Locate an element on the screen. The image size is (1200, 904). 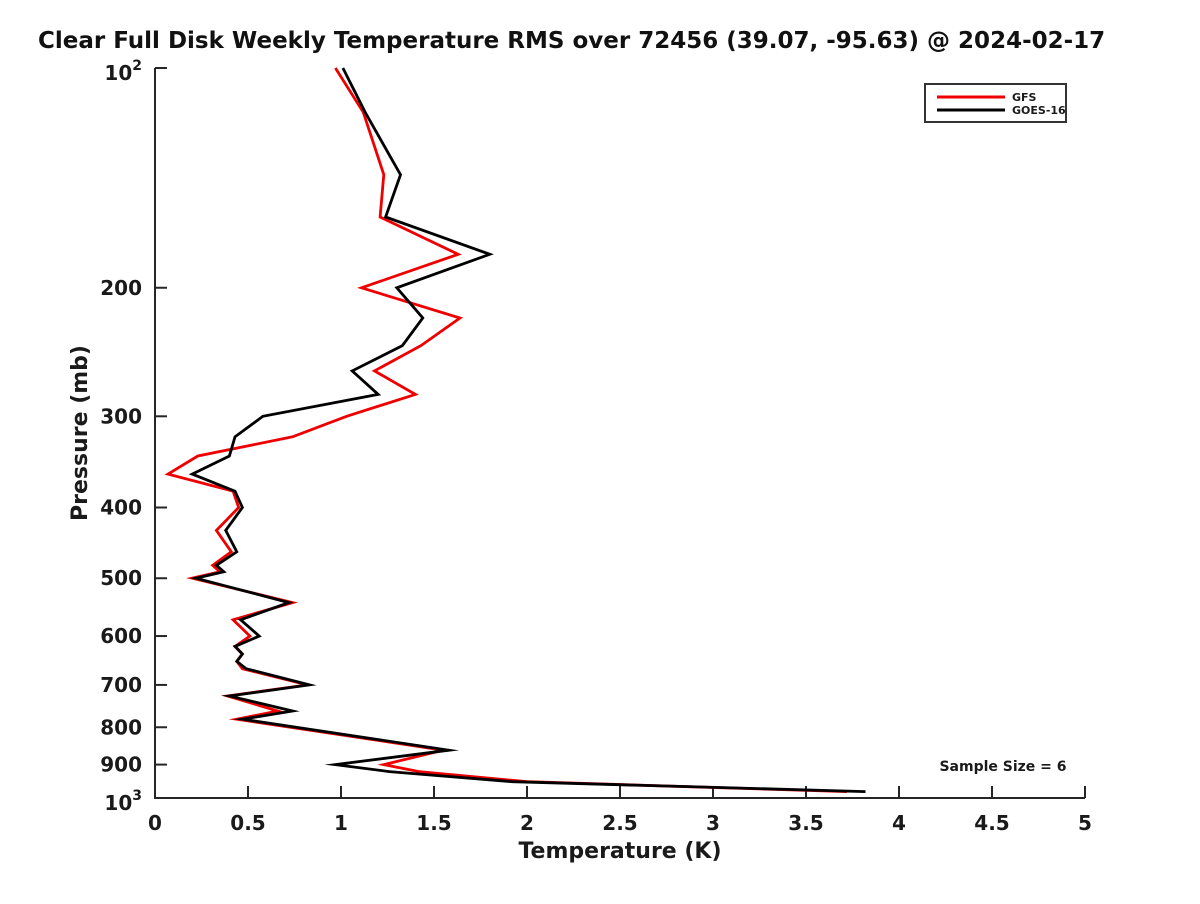
x-tick-label: 3.5 is located at coordinates (805, 823).